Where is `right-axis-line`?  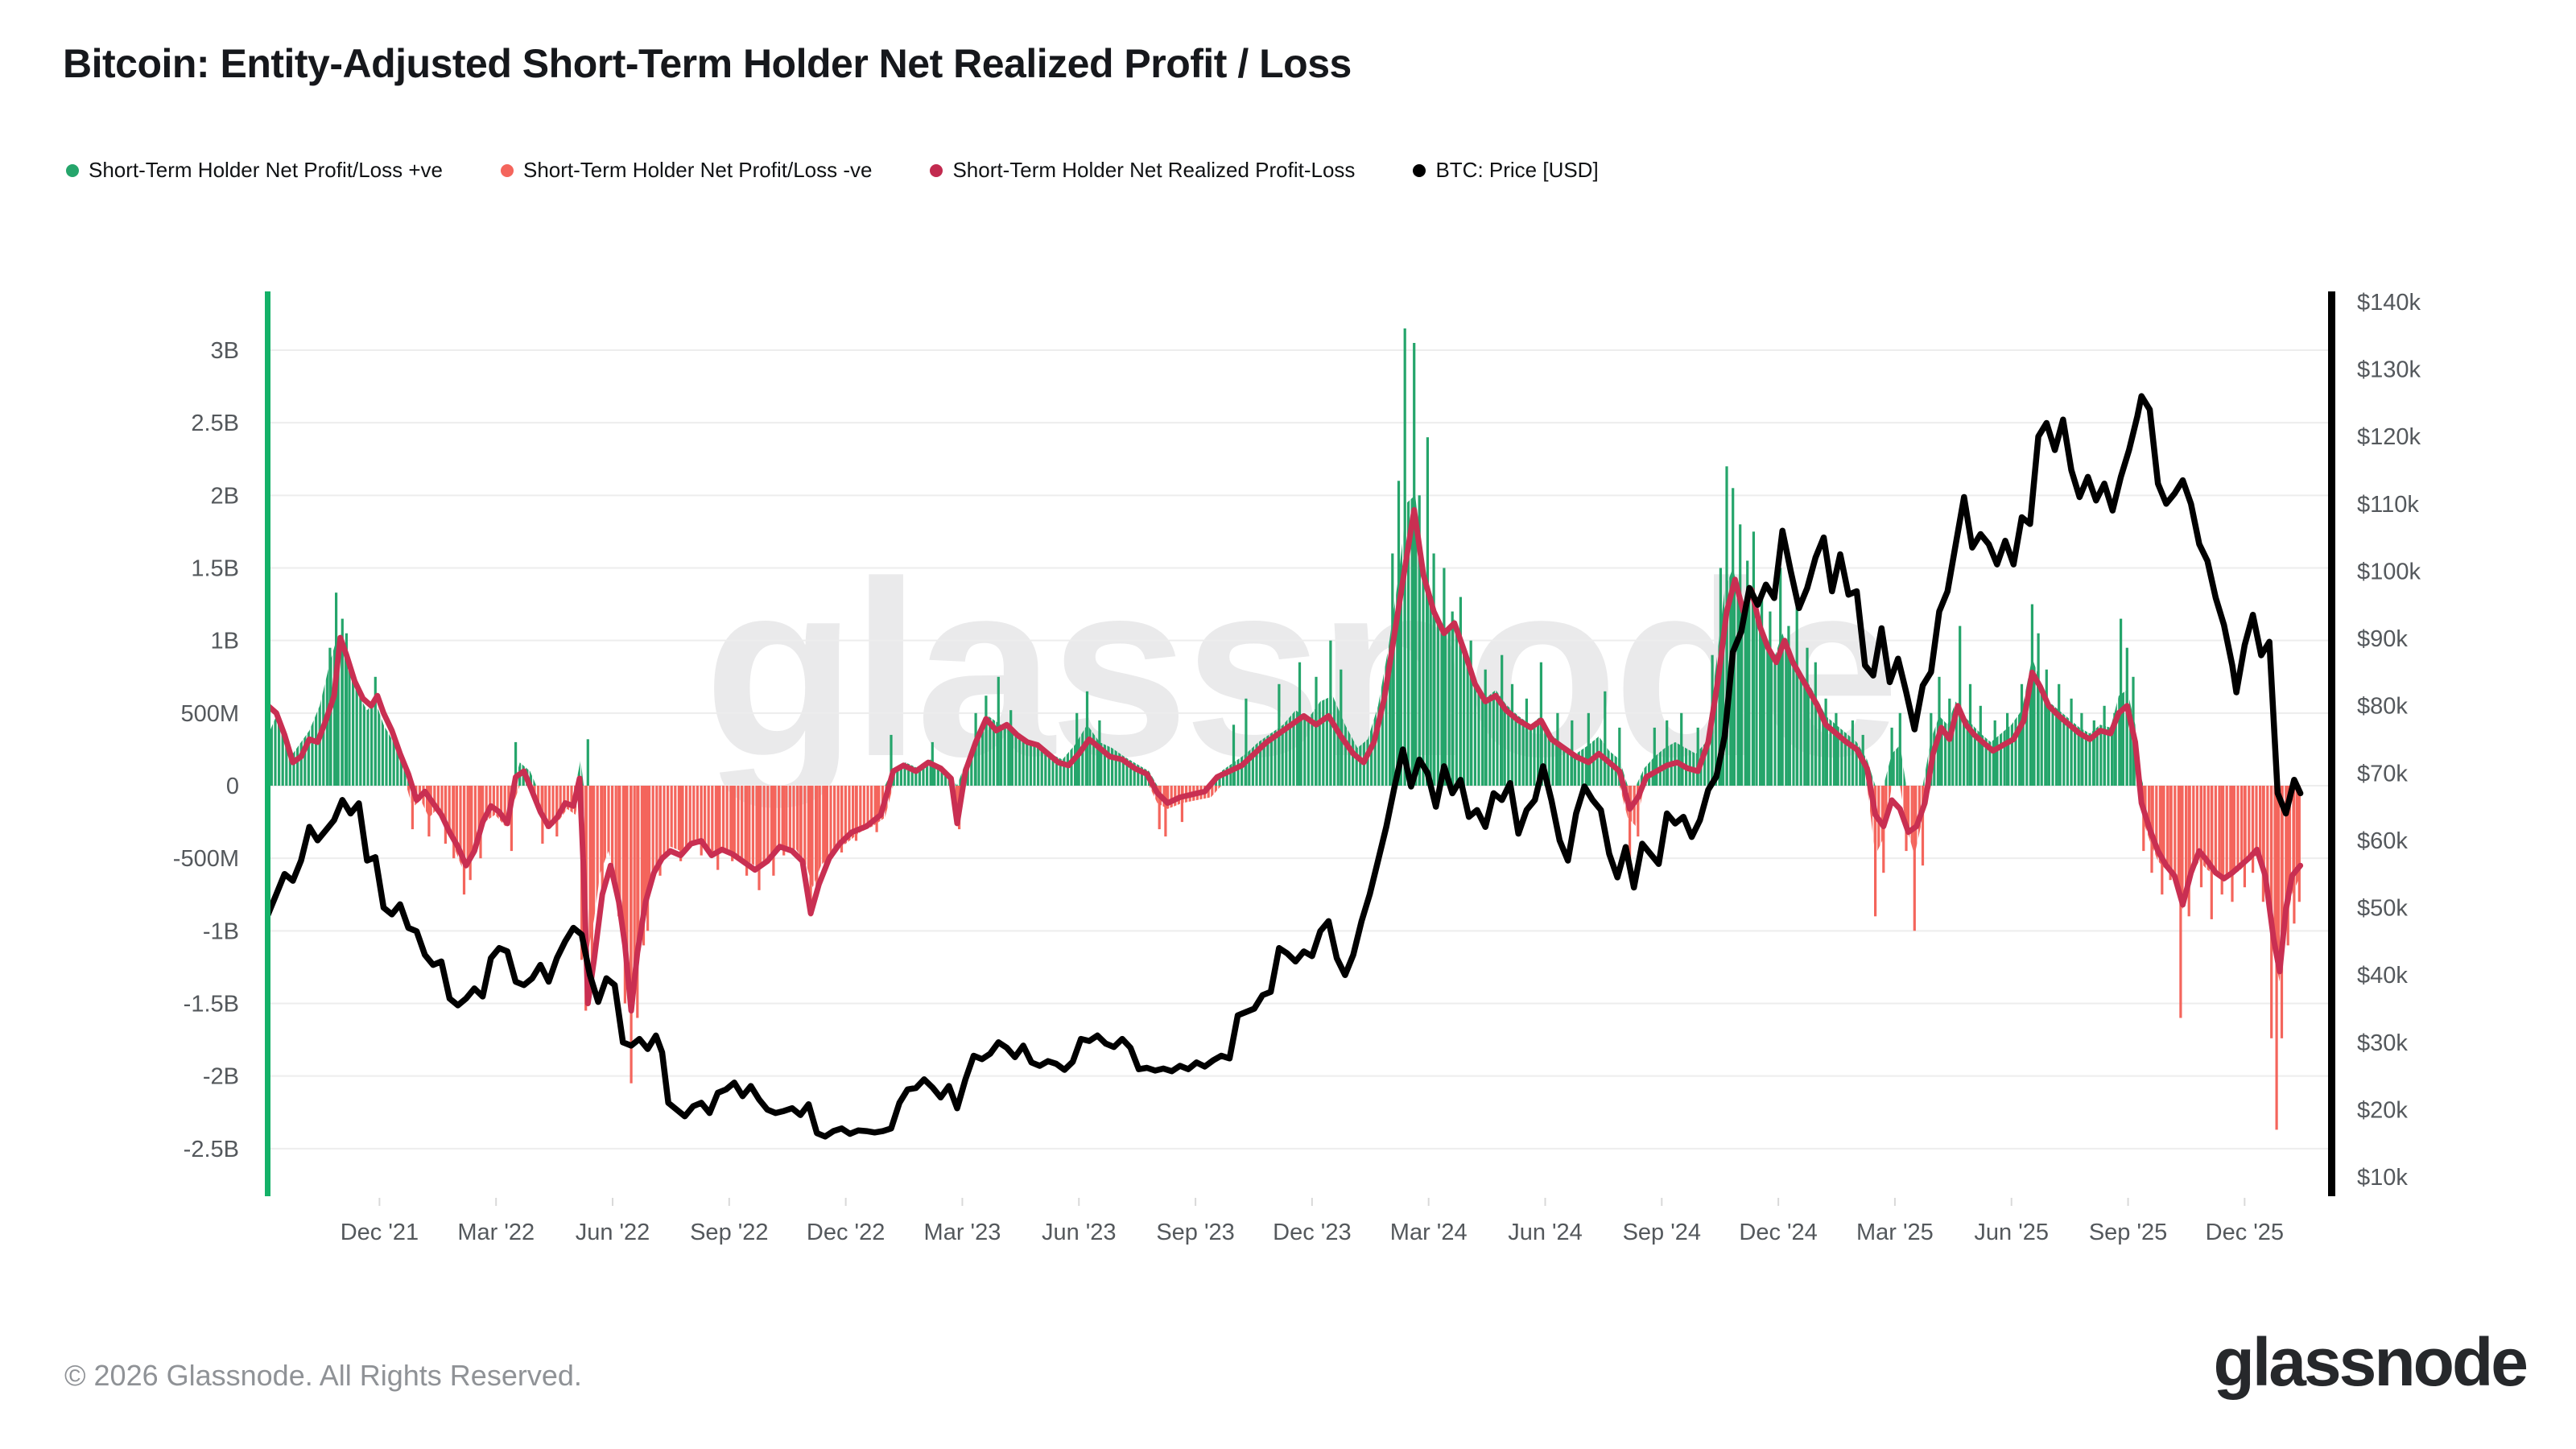
right-axis-line is located at coordinates (2331, 743).